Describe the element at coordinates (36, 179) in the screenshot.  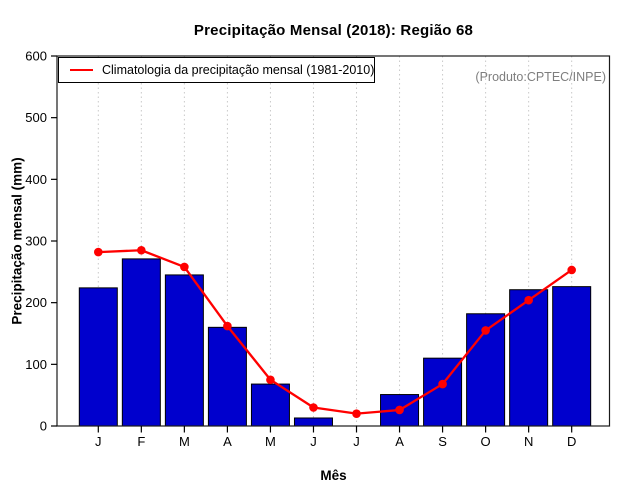
I see `y-tick-label: 400` at that location.